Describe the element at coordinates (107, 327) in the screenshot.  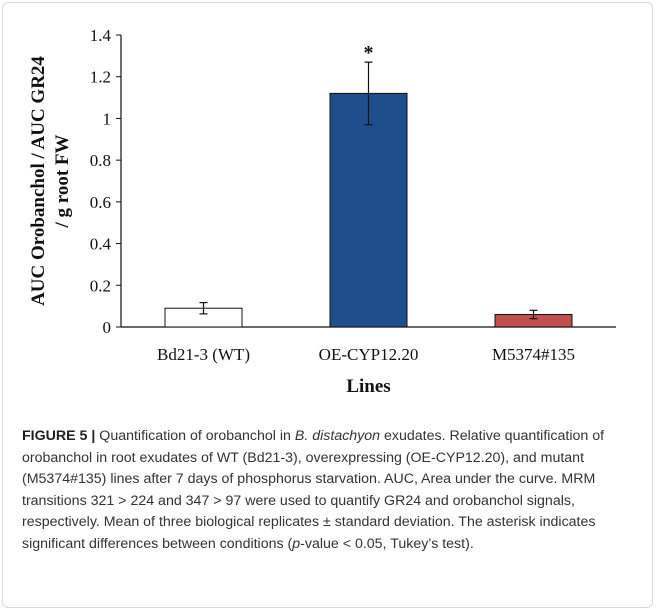
I see `y-tick-label: 0` at that location.